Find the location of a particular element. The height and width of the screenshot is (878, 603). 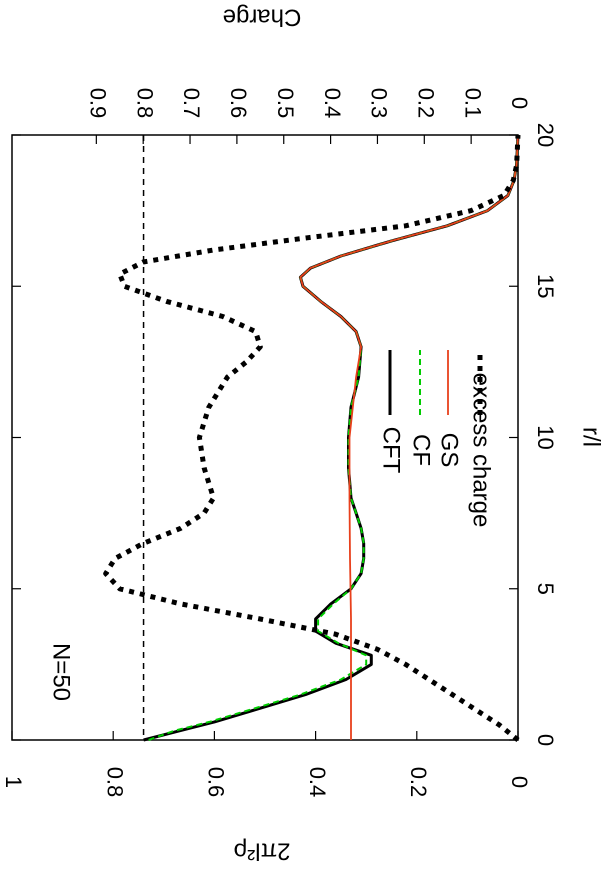

x-axis-title: r/l is located at coordinates (590, 437).